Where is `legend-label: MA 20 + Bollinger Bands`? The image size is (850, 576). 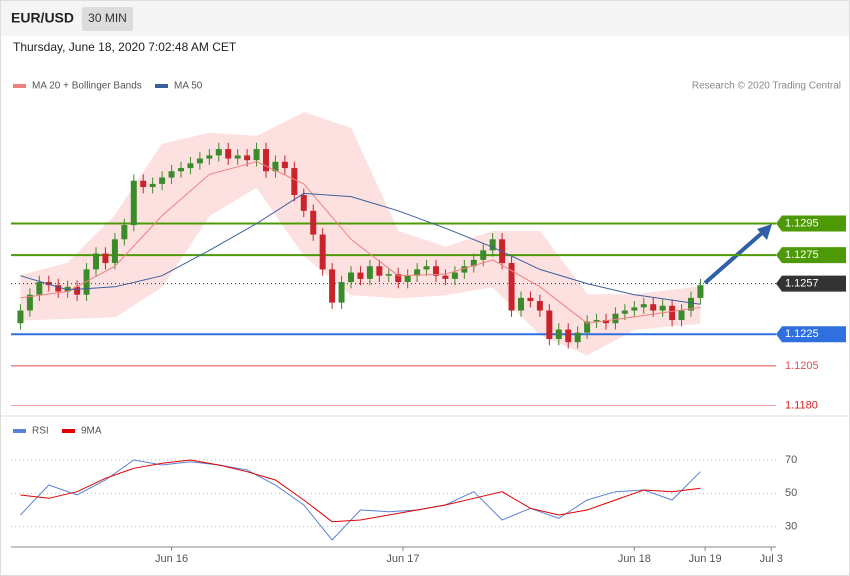
legend-label: MA 20 + Bollinger Bands is located at coordinates (87, 86).